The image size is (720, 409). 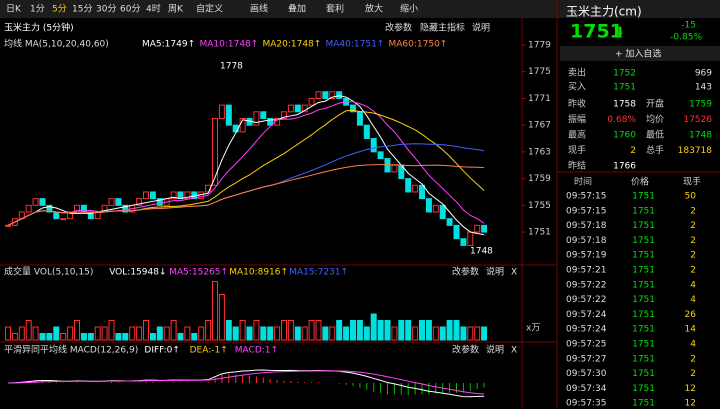 I want to click on y-tick-label: 1759, so click(x=539, y=179).